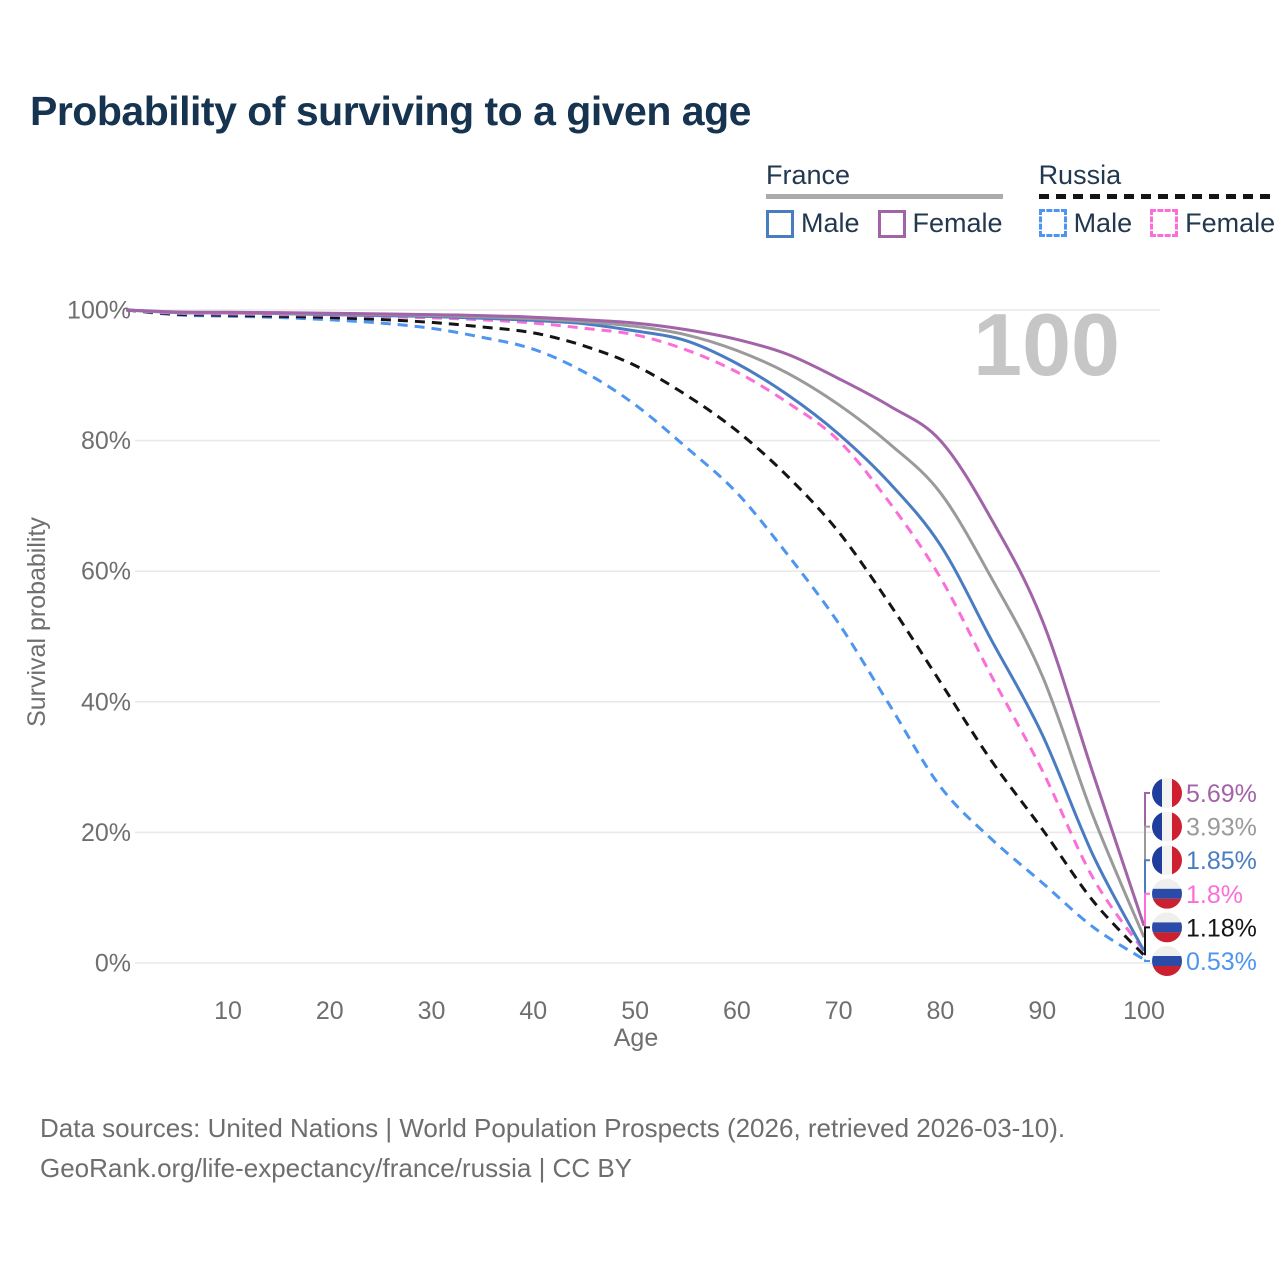 Image resolution: width=1280 pixels, height=1280 pixels. Describe the element at coordinates (106, 833) in the screenshot. I see `y-tick-20%: 20%` at that location.